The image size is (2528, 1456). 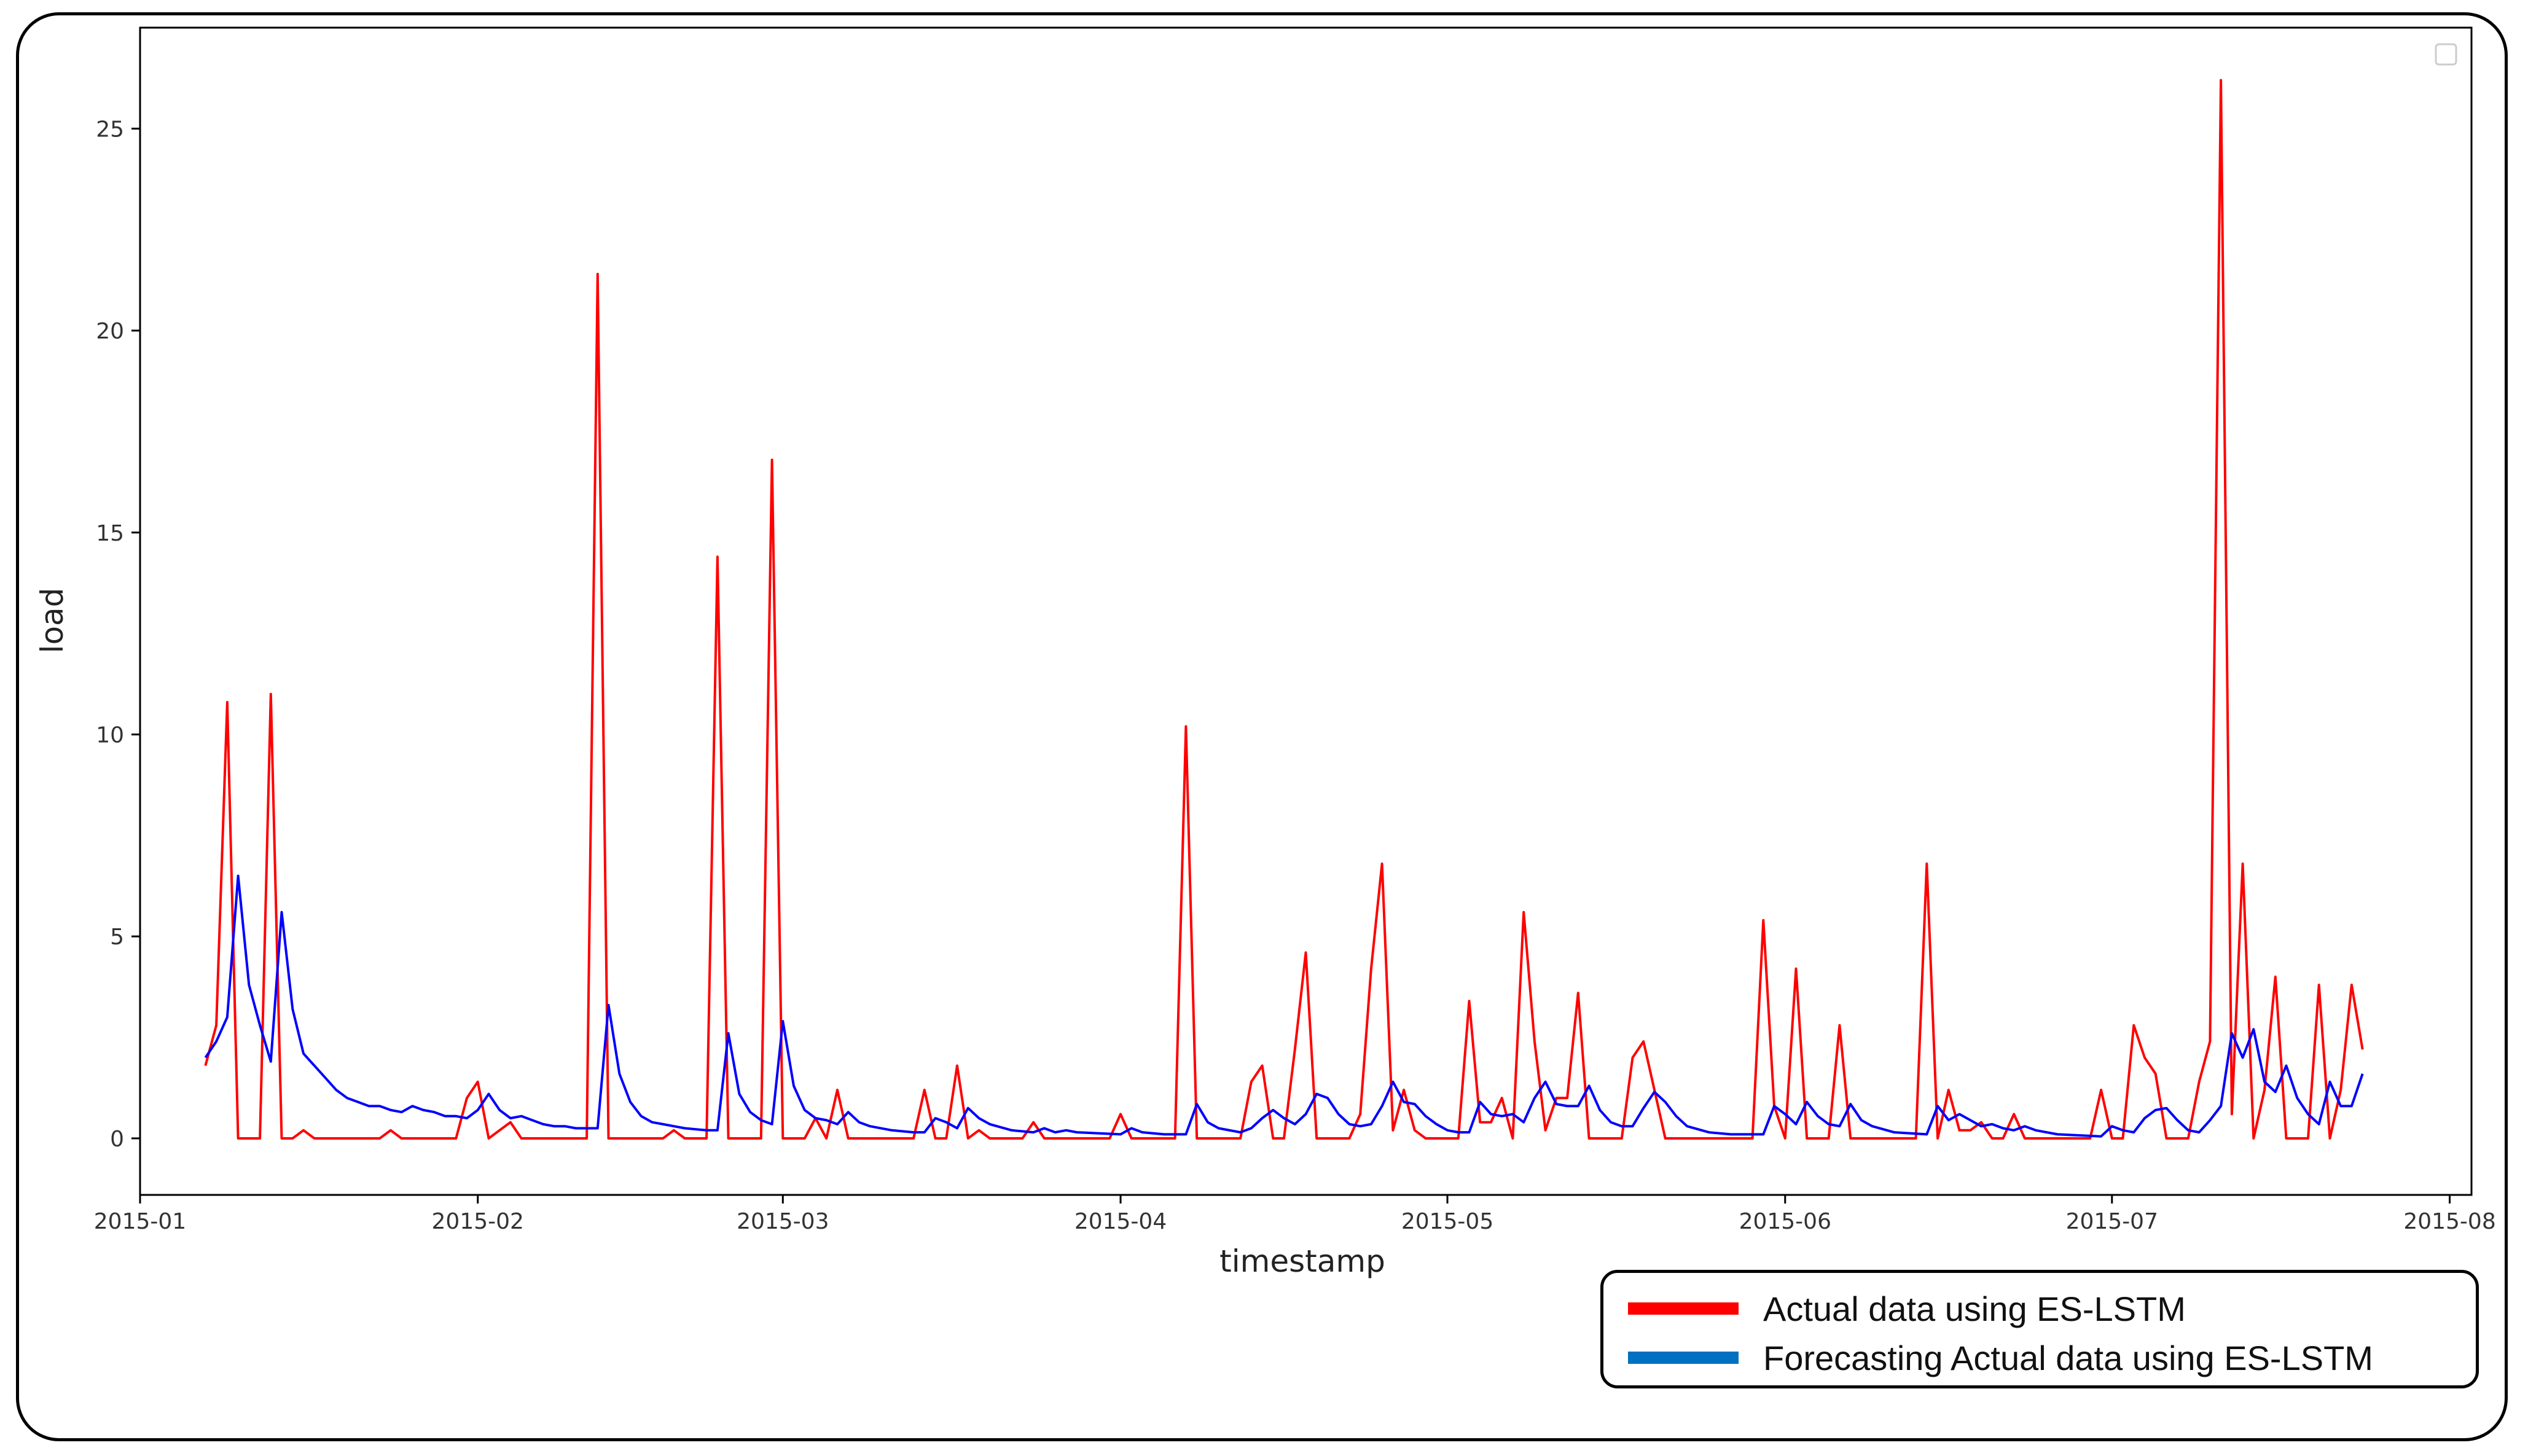 I want to click on x-tick-label: 2015-08, so click(x=2449, y=1221).